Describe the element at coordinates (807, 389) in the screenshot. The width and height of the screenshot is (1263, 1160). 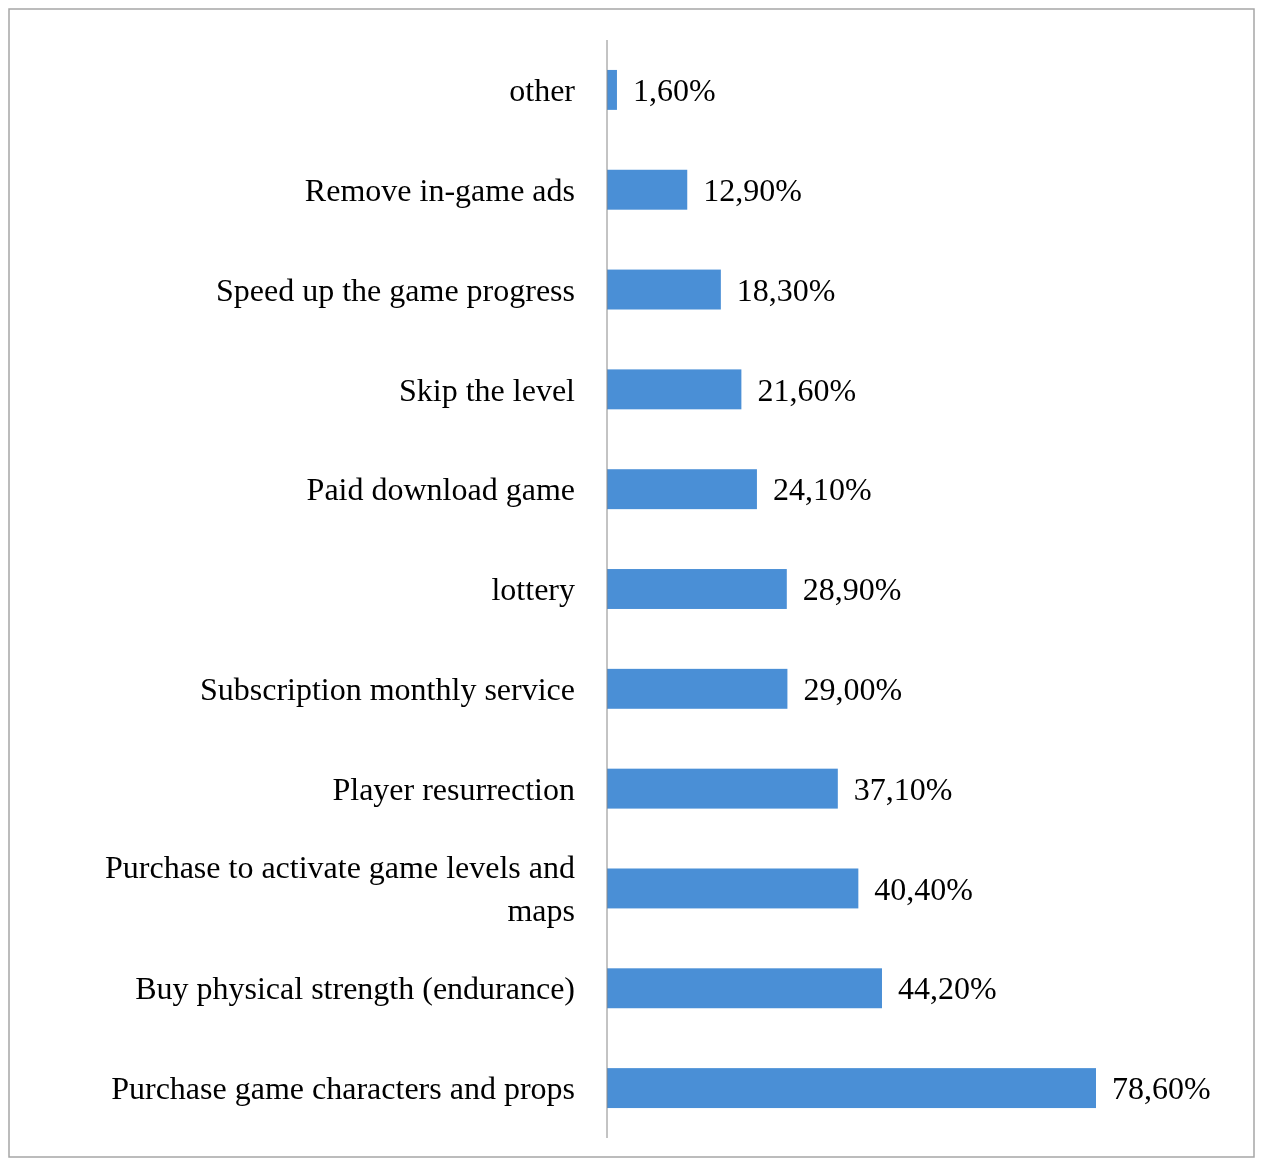
I see `data-label: 21,60%` at that location.